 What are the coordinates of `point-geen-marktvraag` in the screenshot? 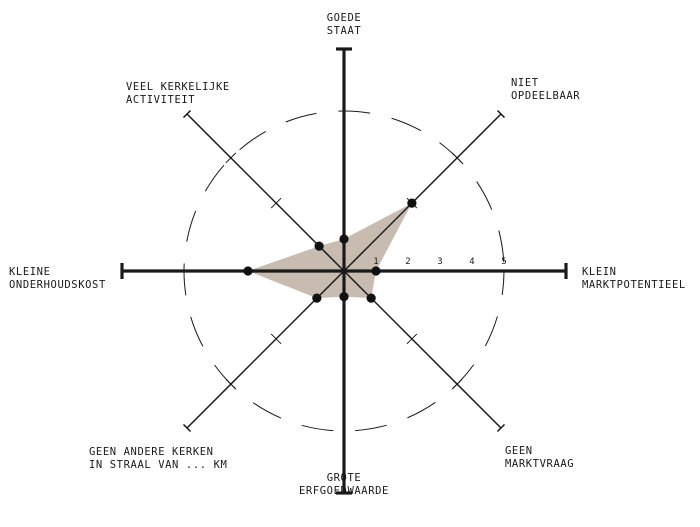 It's located at (371, 298).